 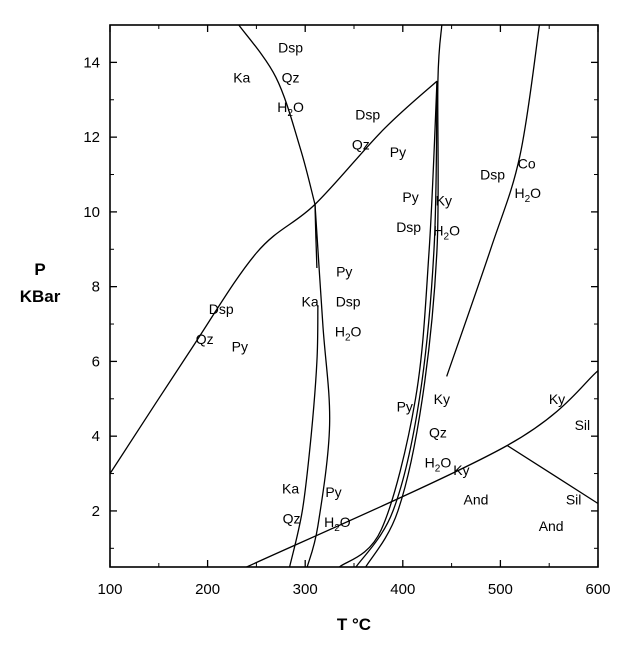 I want to click on y-tick-label: 8, so click(x=96, y=287).